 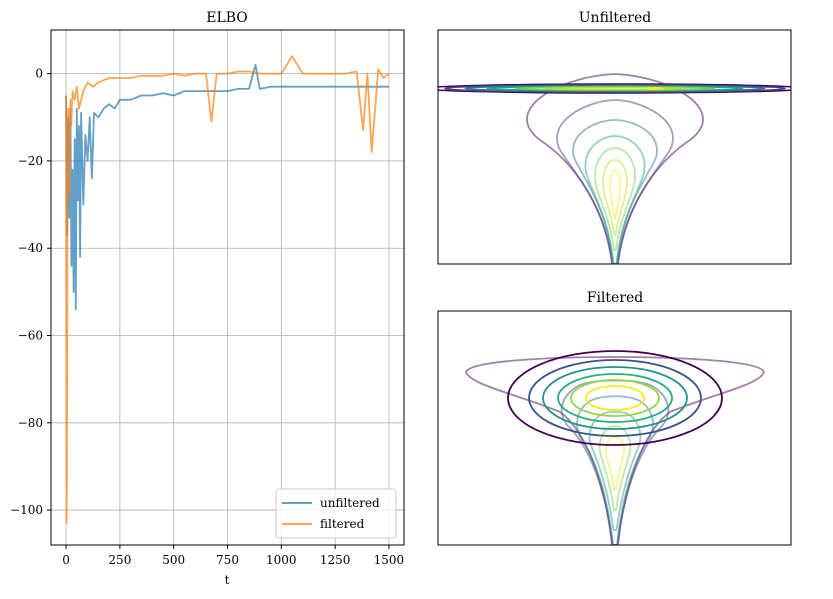 I want to click on elbo-xtick-label: 750, so click(x=227, y=560).